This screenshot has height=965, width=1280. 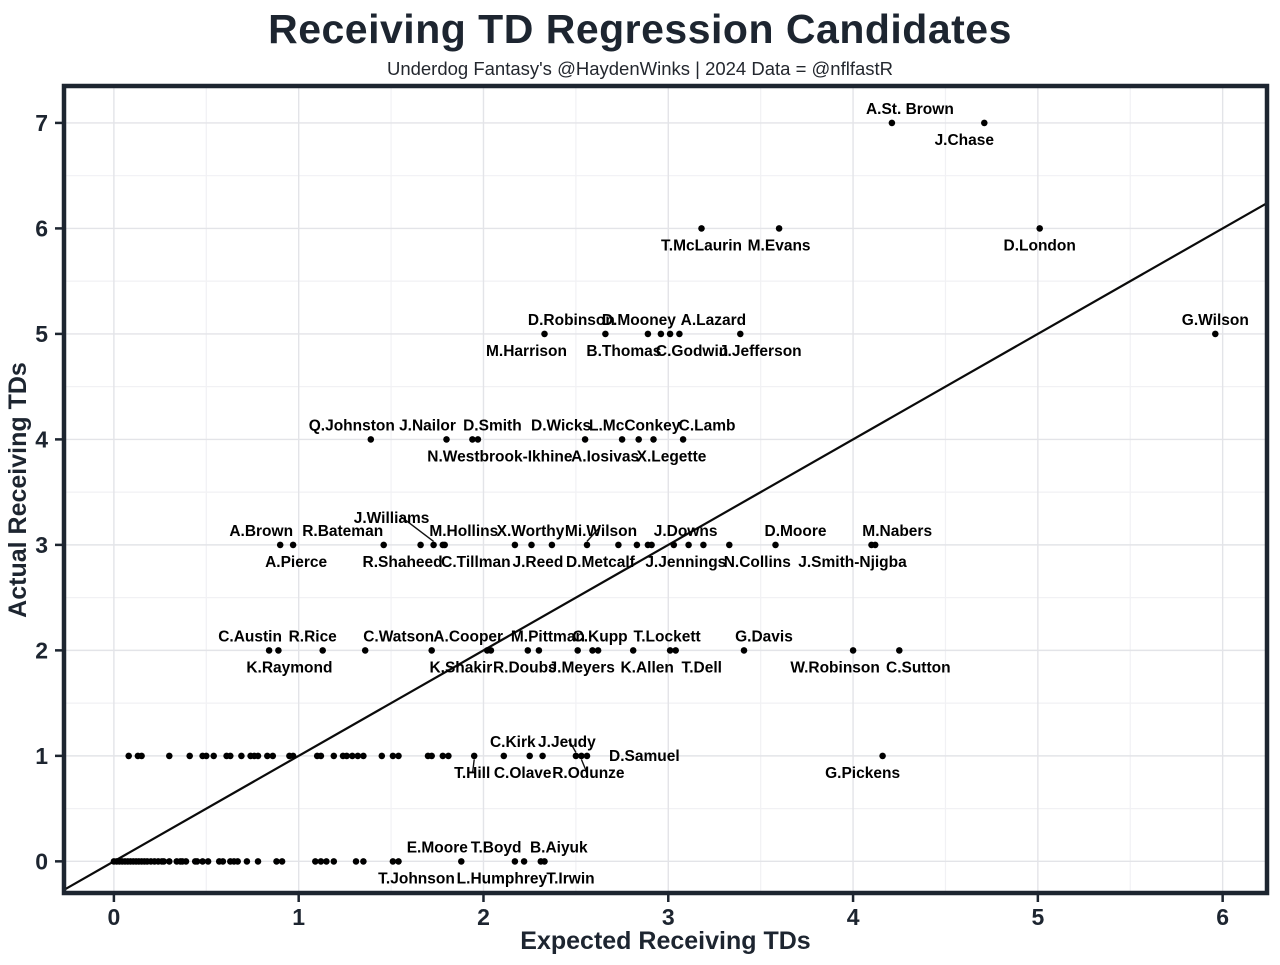 I want to click on point-label: C.Lamb, so click(x=707, y=425).